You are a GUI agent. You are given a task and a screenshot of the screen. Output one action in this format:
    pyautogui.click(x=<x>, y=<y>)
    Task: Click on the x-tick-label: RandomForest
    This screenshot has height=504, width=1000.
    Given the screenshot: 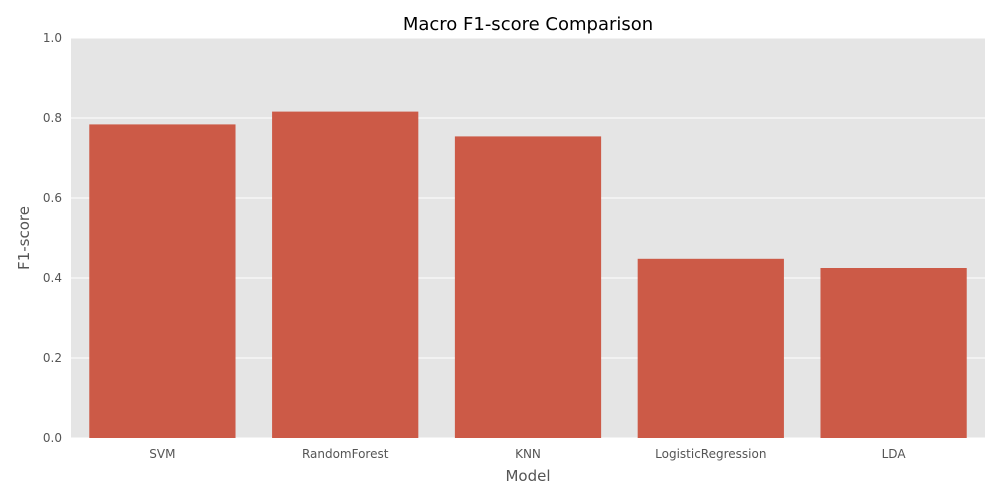 What is the action you would take?
    pyautogui.click(x=345, y=454)
    